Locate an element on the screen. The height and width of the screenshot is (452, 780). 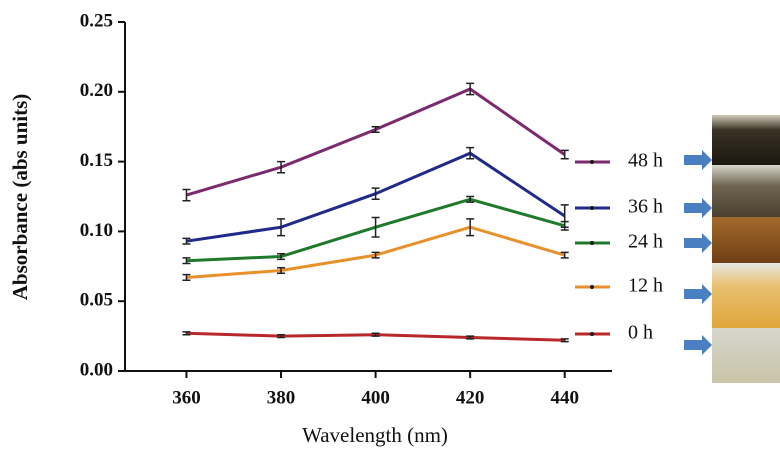
x-axis-label: Wavelength (nm) is located at coordinates (375, 435).